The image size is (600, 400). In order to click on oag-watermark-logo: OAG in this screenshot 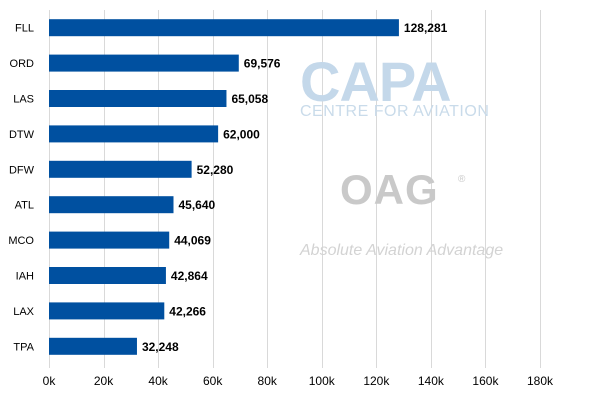, I will do `click(389, 189)`.